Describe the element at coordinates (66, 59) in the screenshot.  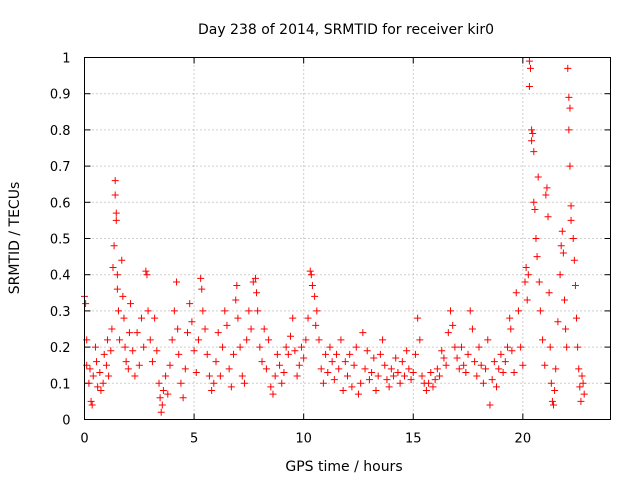
I see `y-tick-label: 1` at that location.